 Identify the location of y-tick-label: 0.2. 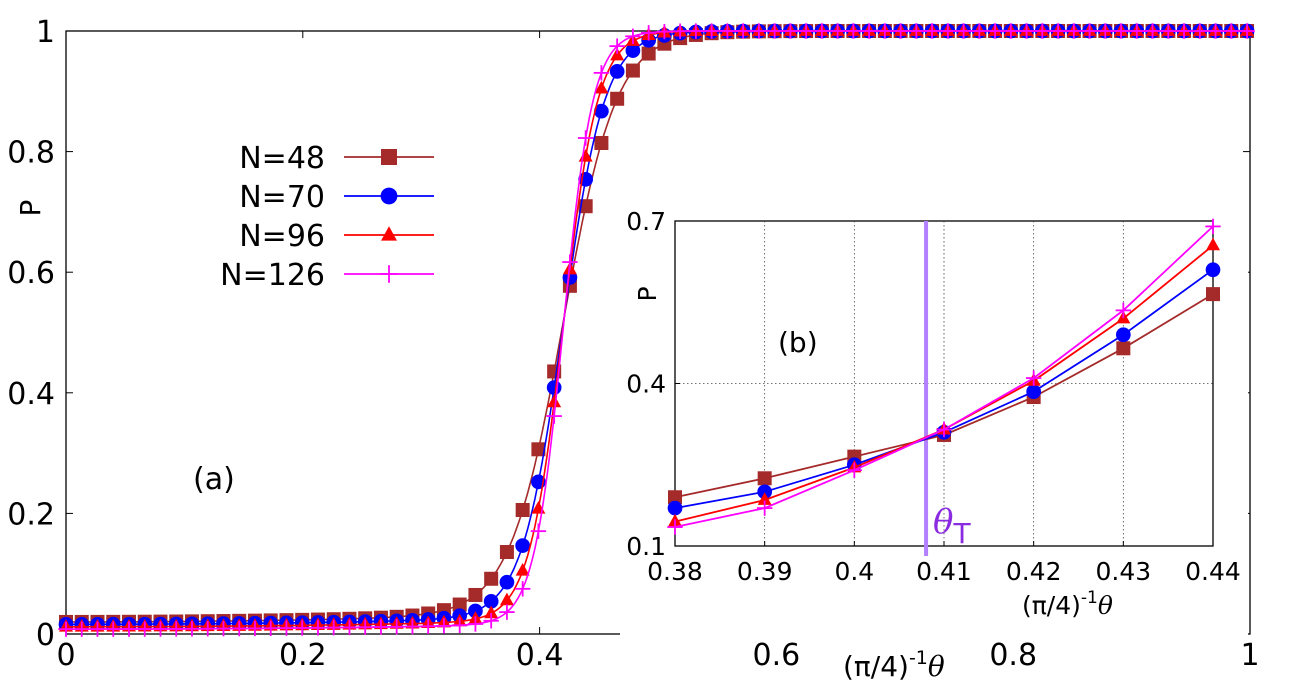
(31, 514).